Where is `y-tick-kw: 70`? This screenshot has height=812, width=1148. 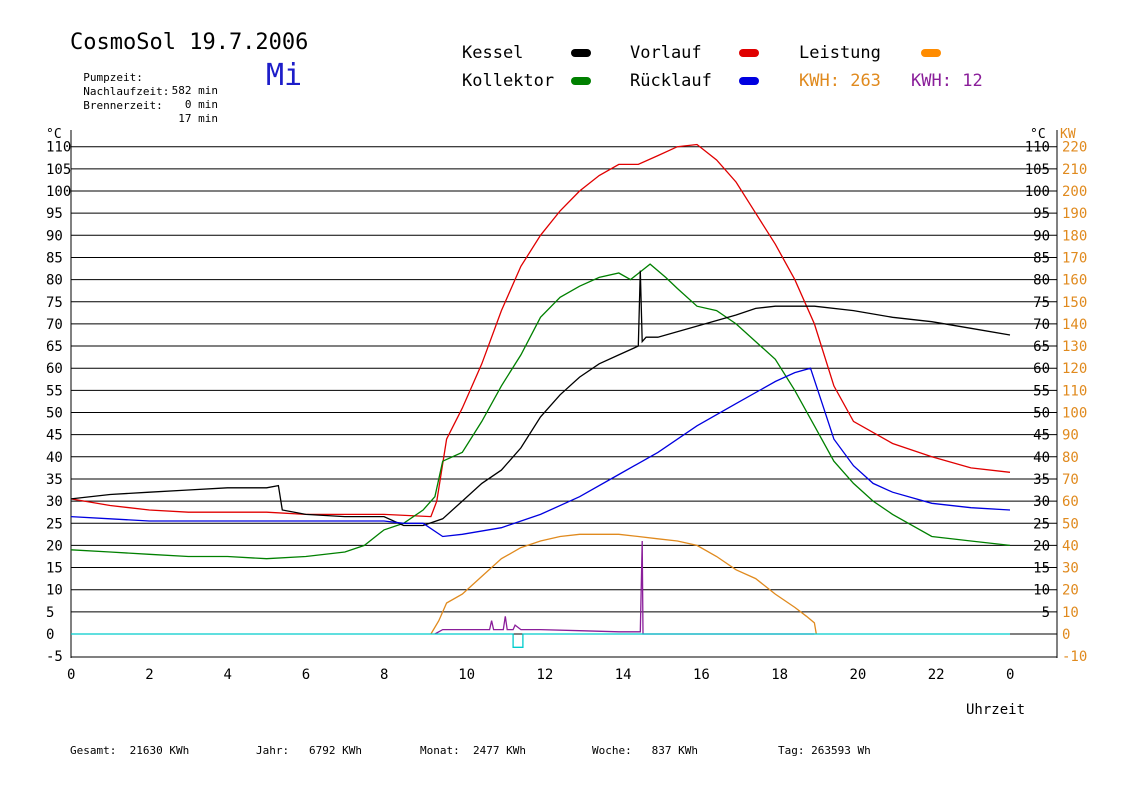
y-tick-kw: 70 is located at coordinates (1070, 480).